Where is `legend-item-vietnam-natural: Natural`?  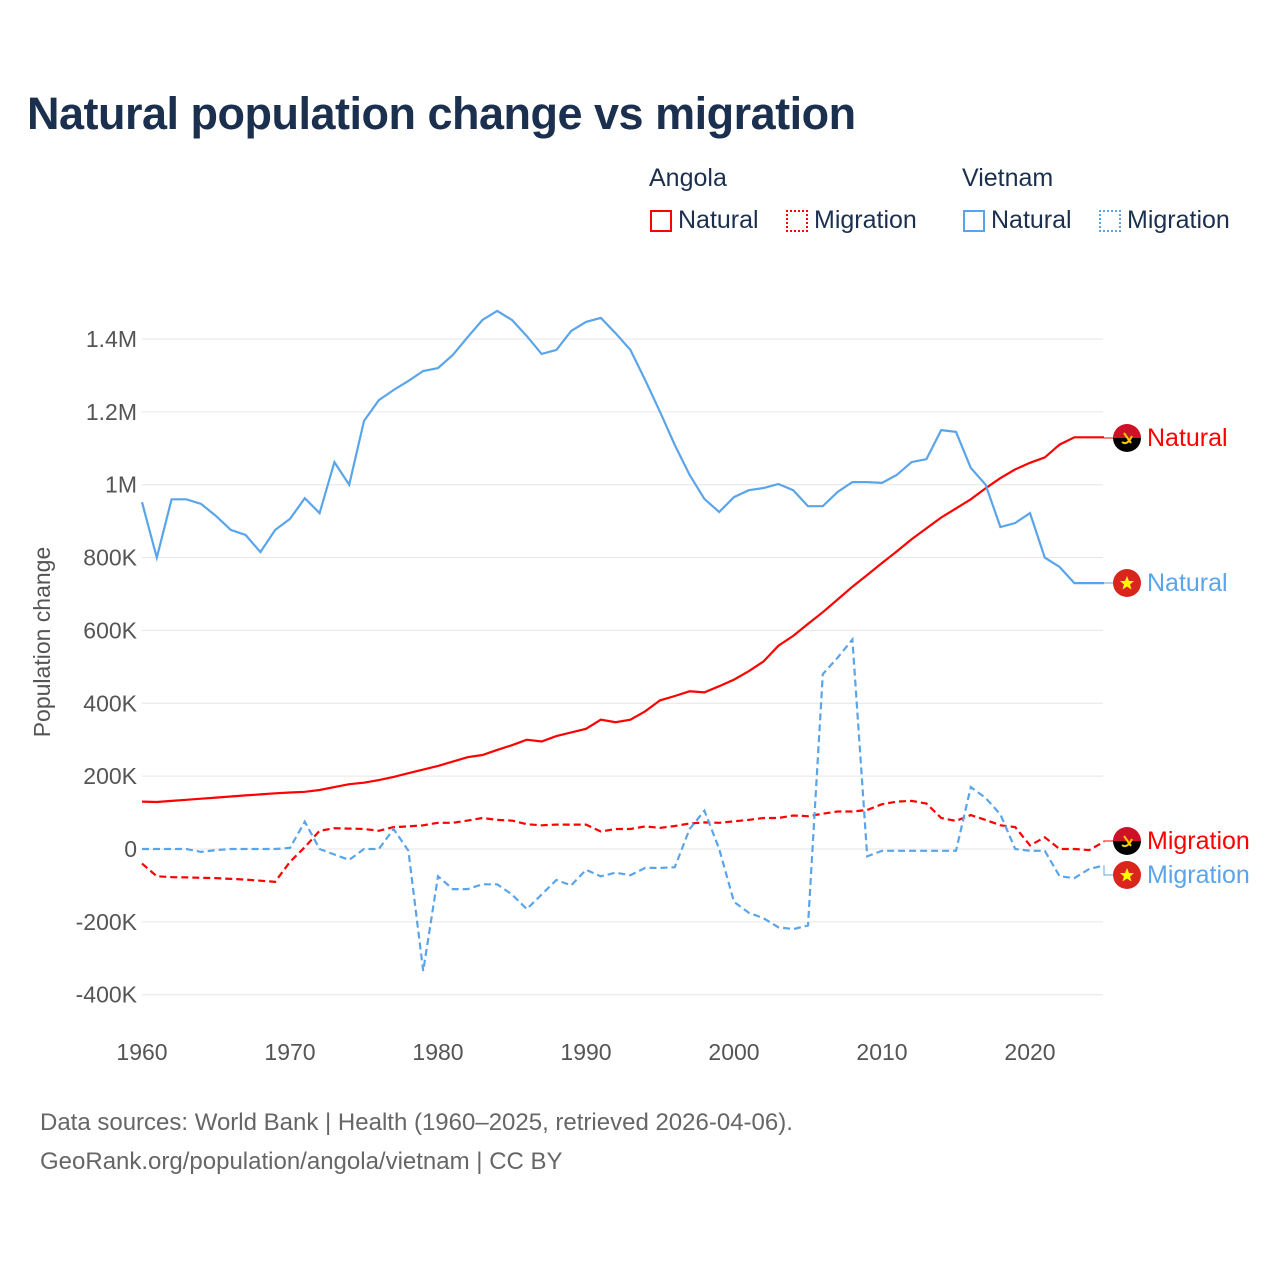
legend-item-vietnam-natural: Natural is located at coordinates (1017, 220).